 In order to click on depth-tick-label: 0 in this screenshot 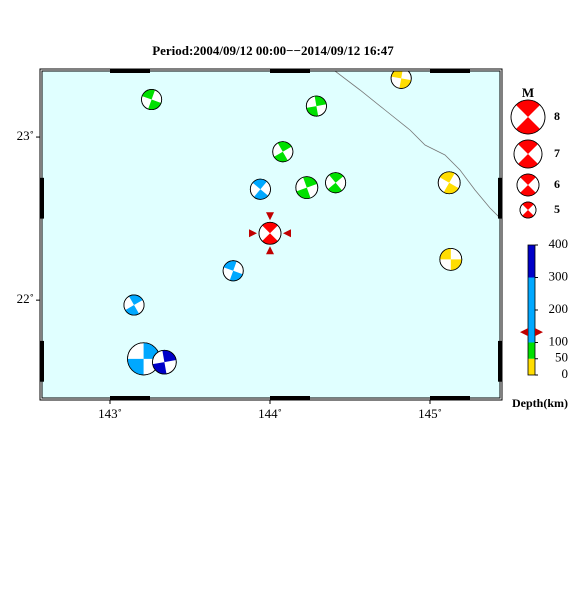, I will do `click(565, 373)`.